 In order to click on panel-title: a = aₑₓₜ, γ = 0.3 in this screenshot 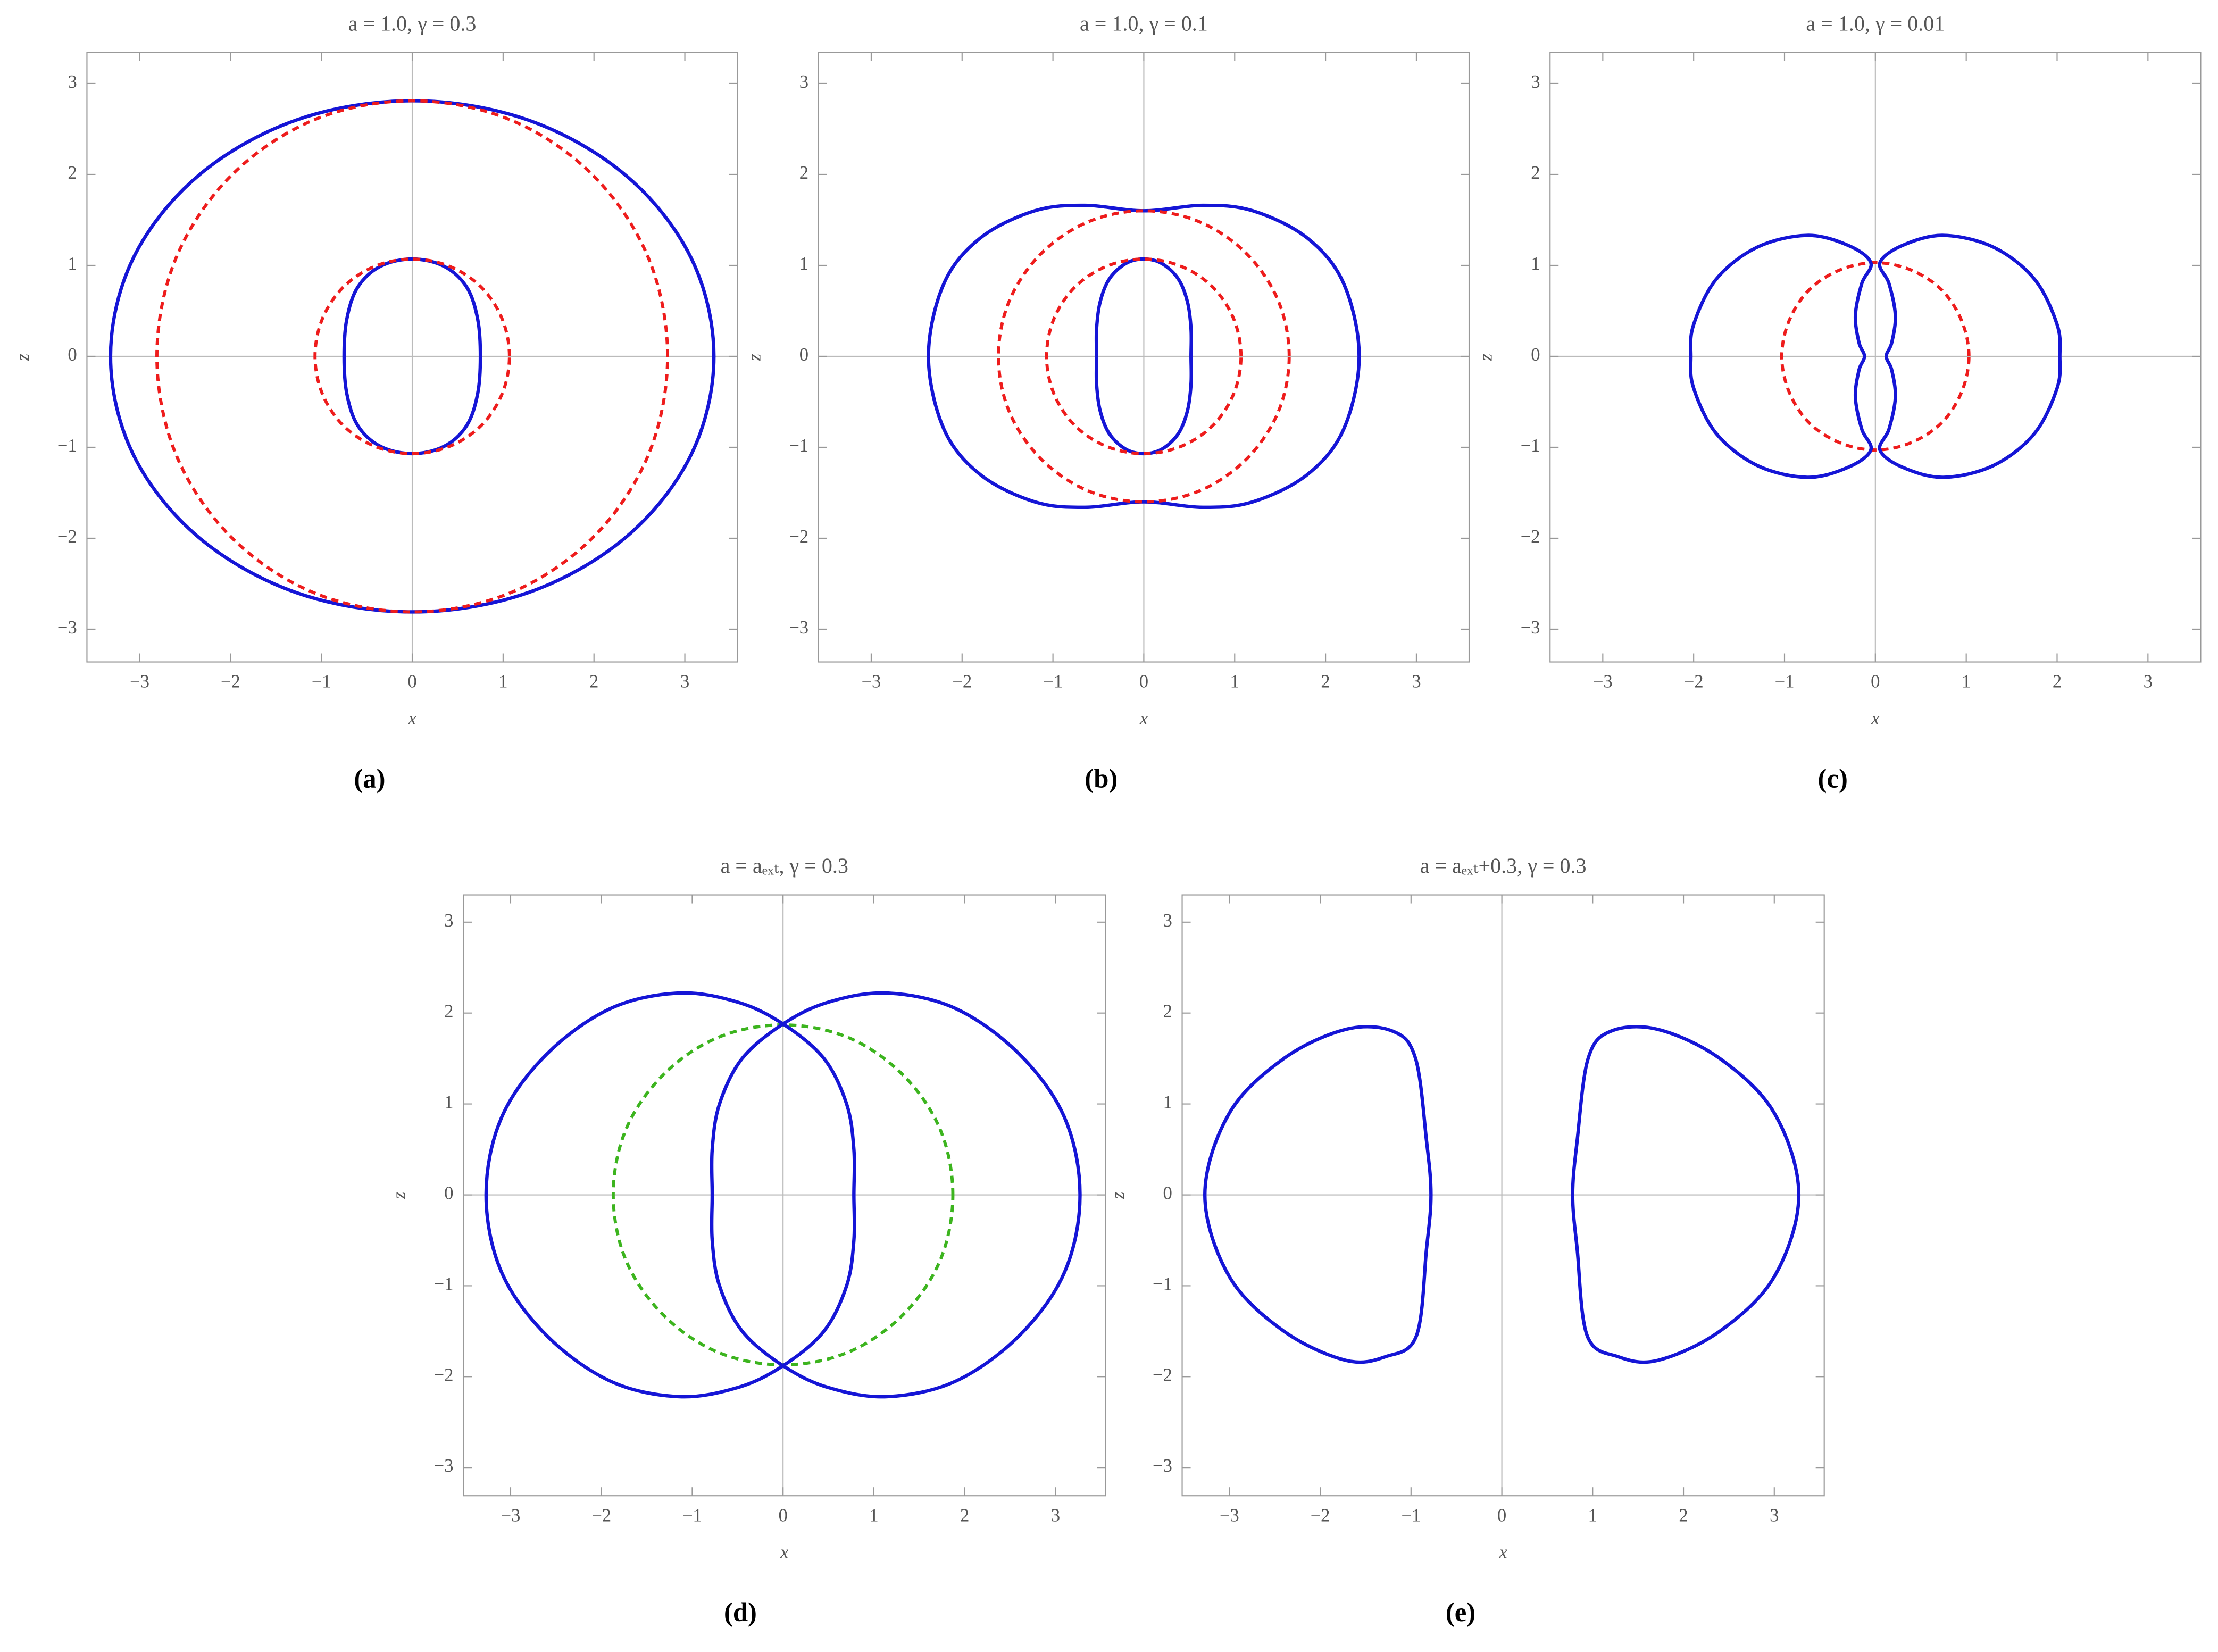, I will do `click(784, 866)`.